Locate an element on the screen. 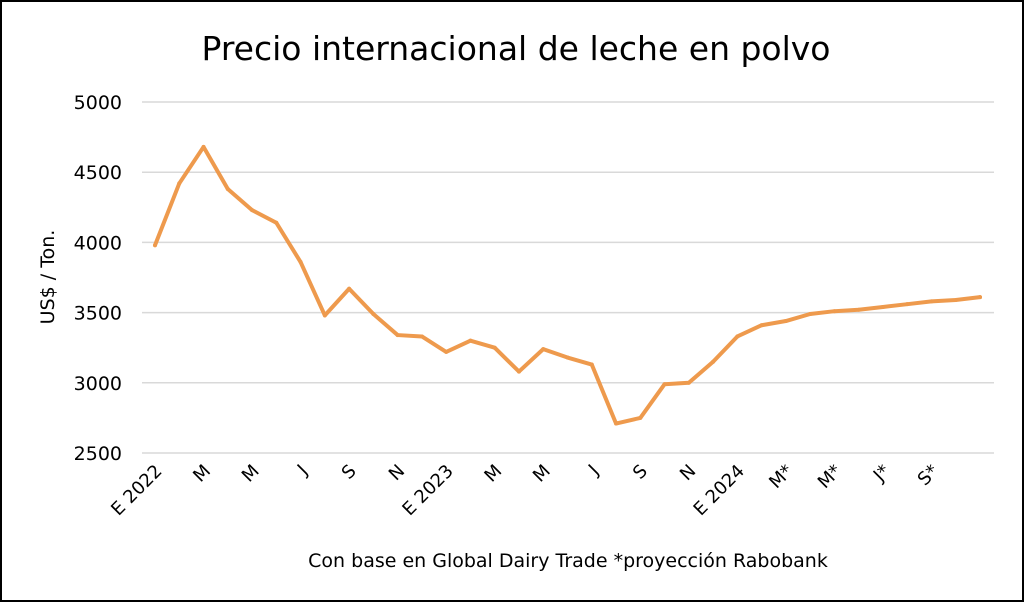 The height and width of the screenshot is (604, 1024). x-tick-label: S* is located at coordinates (928, 475).